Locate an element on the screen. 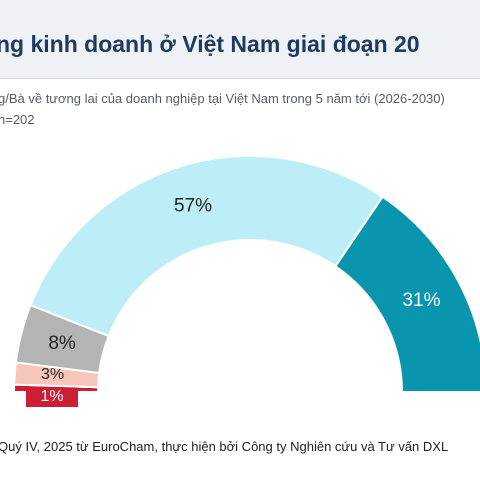 The width and height of the screenshot is (480, 480). sample-size: n=202 is located at coordinates (17, 119).